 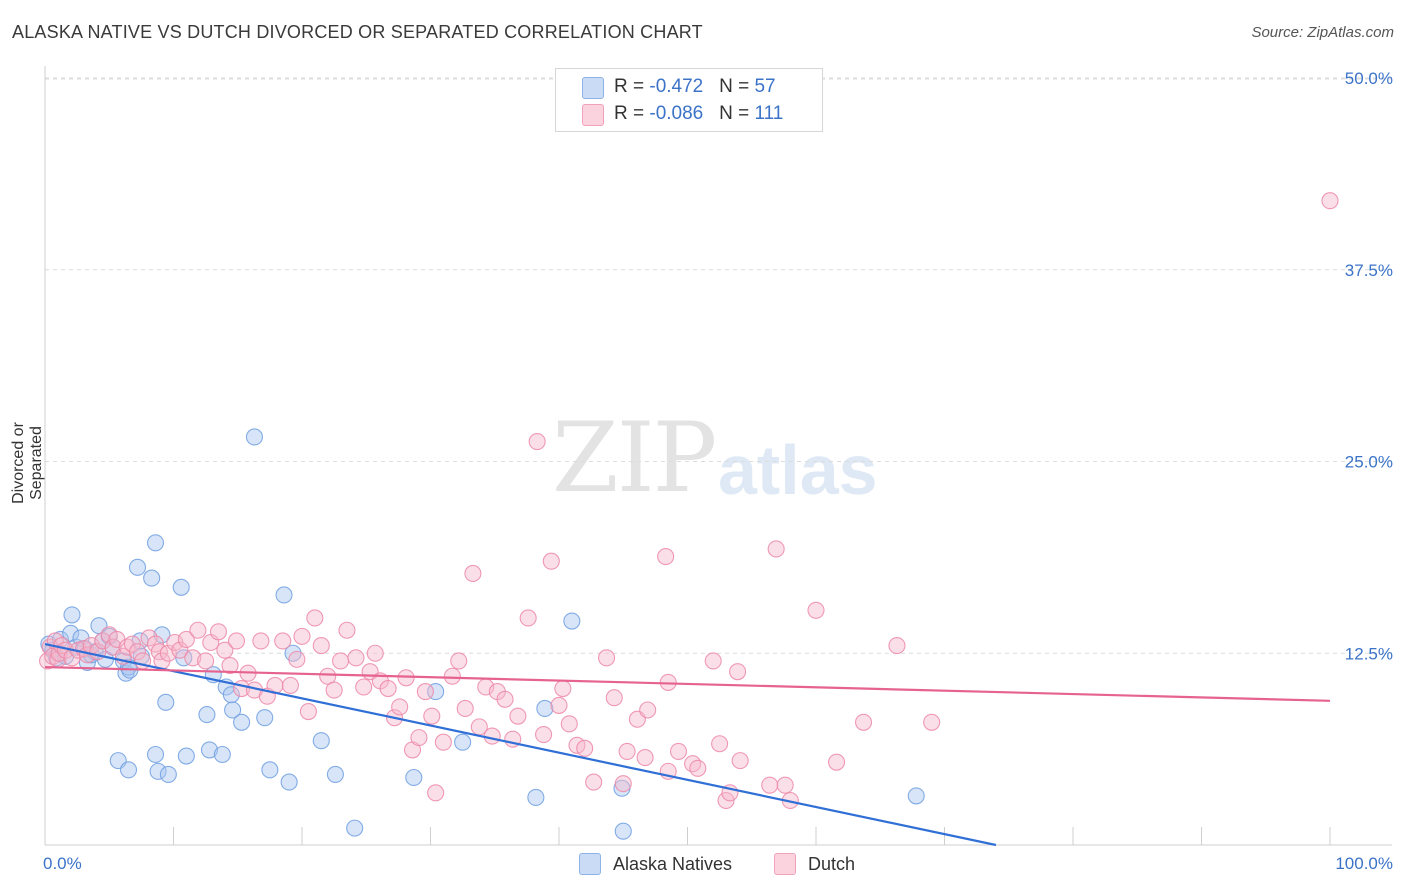 What do you see at coordinates (687, 683) in the screenshot?
I see `dutch-trendline` at bounding box center [687, 683].